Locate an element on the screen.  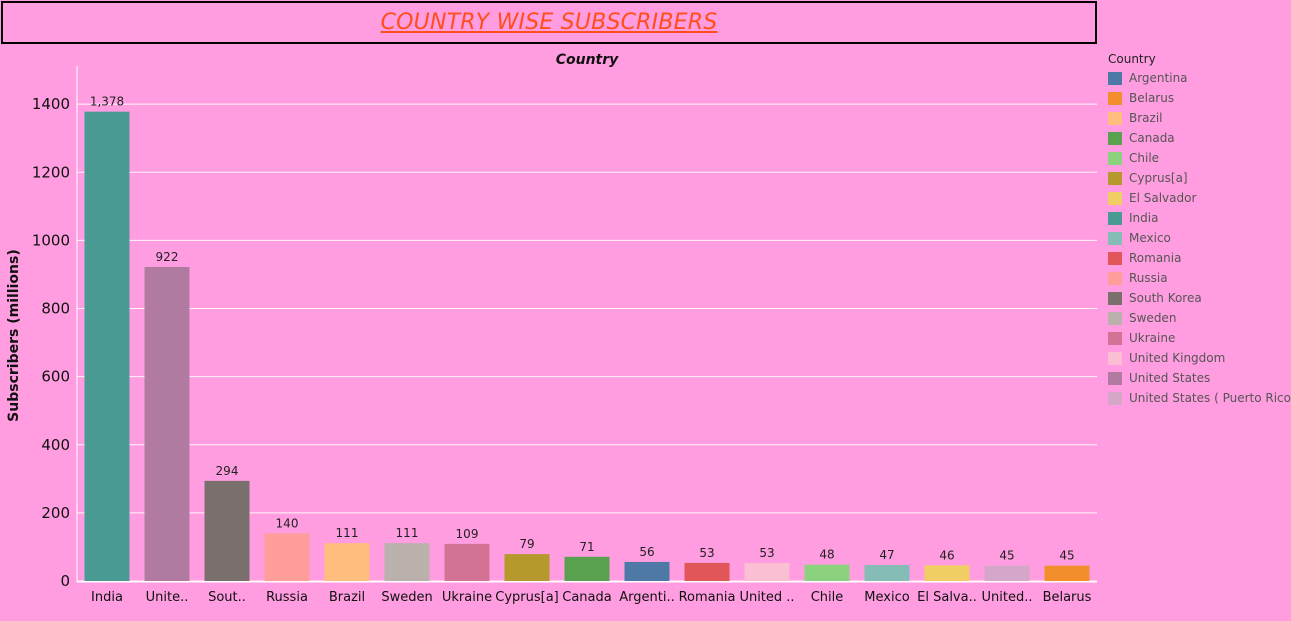
x-tick-label: Brazil is located at coordinates (347, 597).